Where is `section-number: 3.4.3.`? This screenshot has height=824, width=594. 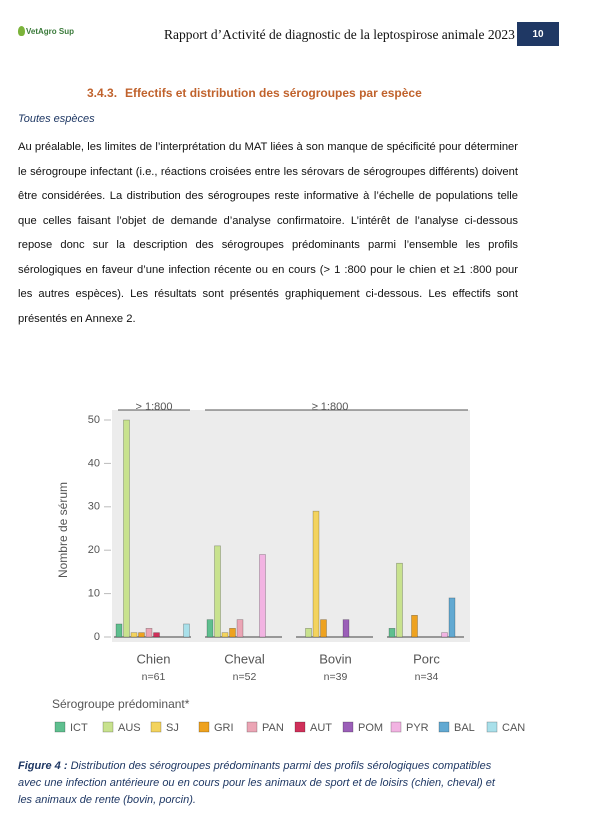 section-number: 3.4.3. is located at coordinates (102, 93).